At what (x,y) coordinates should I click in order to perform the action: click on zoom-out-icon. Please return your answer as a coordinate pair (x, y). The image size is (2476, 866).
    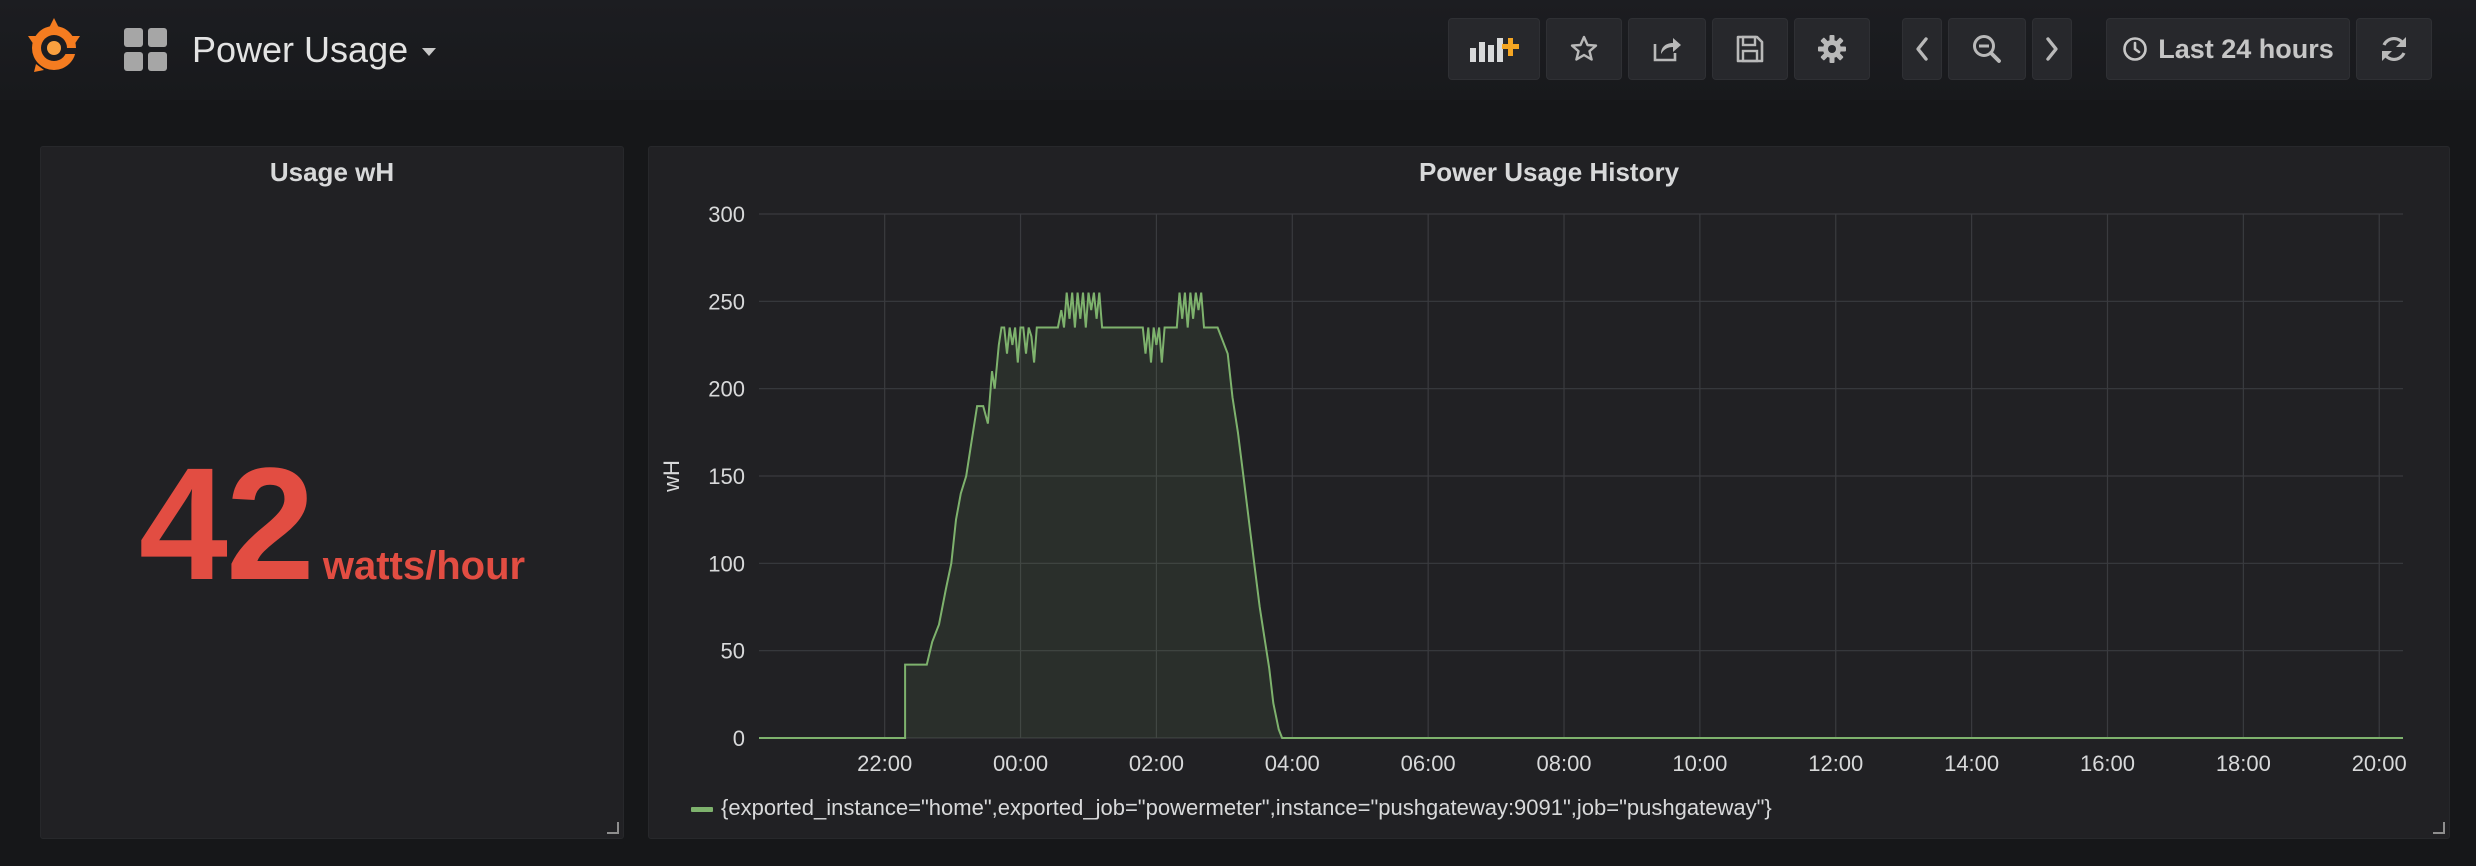
    Looking at the image, I should click on (1987, 49).